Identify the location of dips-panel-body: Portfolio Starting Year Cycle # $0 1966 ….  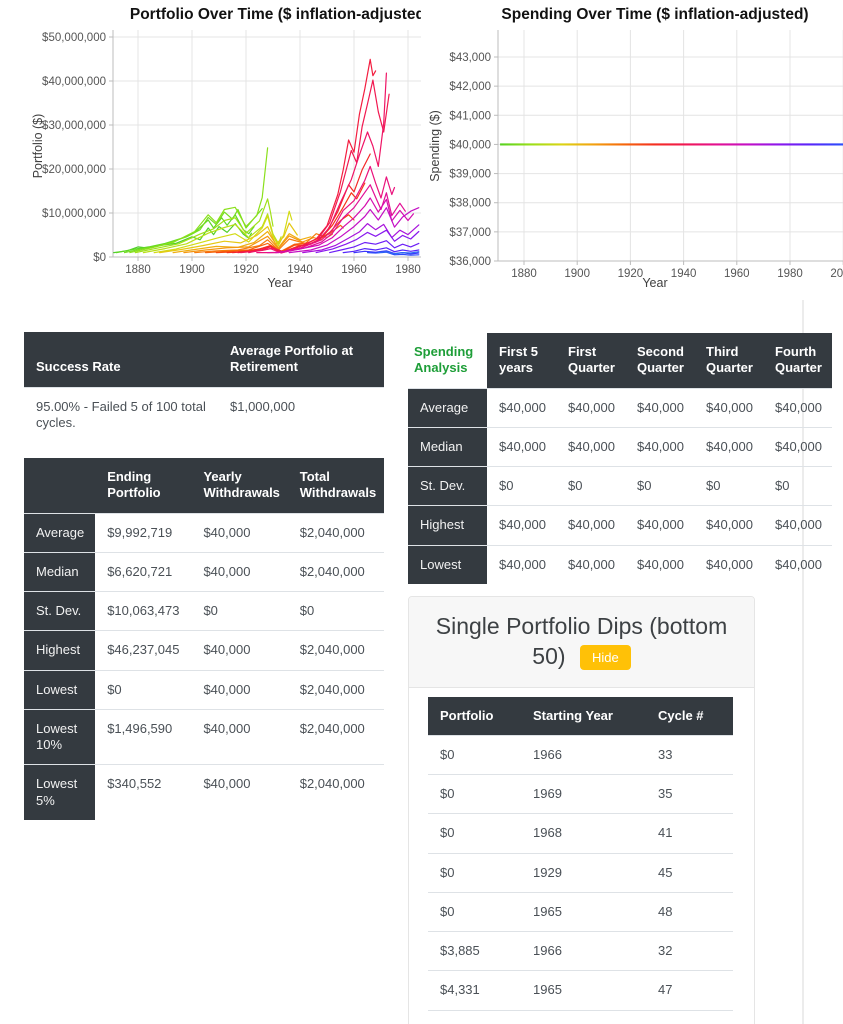
(581, 856).